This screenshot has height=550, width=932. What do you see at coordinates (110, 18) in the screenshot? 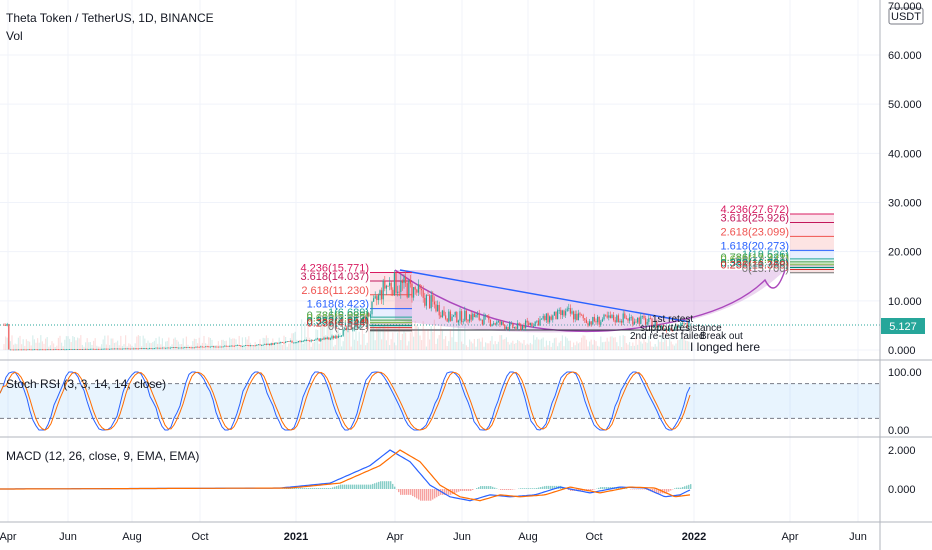
I see `symbol-title: Theta Token / TetherUS, 1D, BINANCE` at bounding box center [110, 18].